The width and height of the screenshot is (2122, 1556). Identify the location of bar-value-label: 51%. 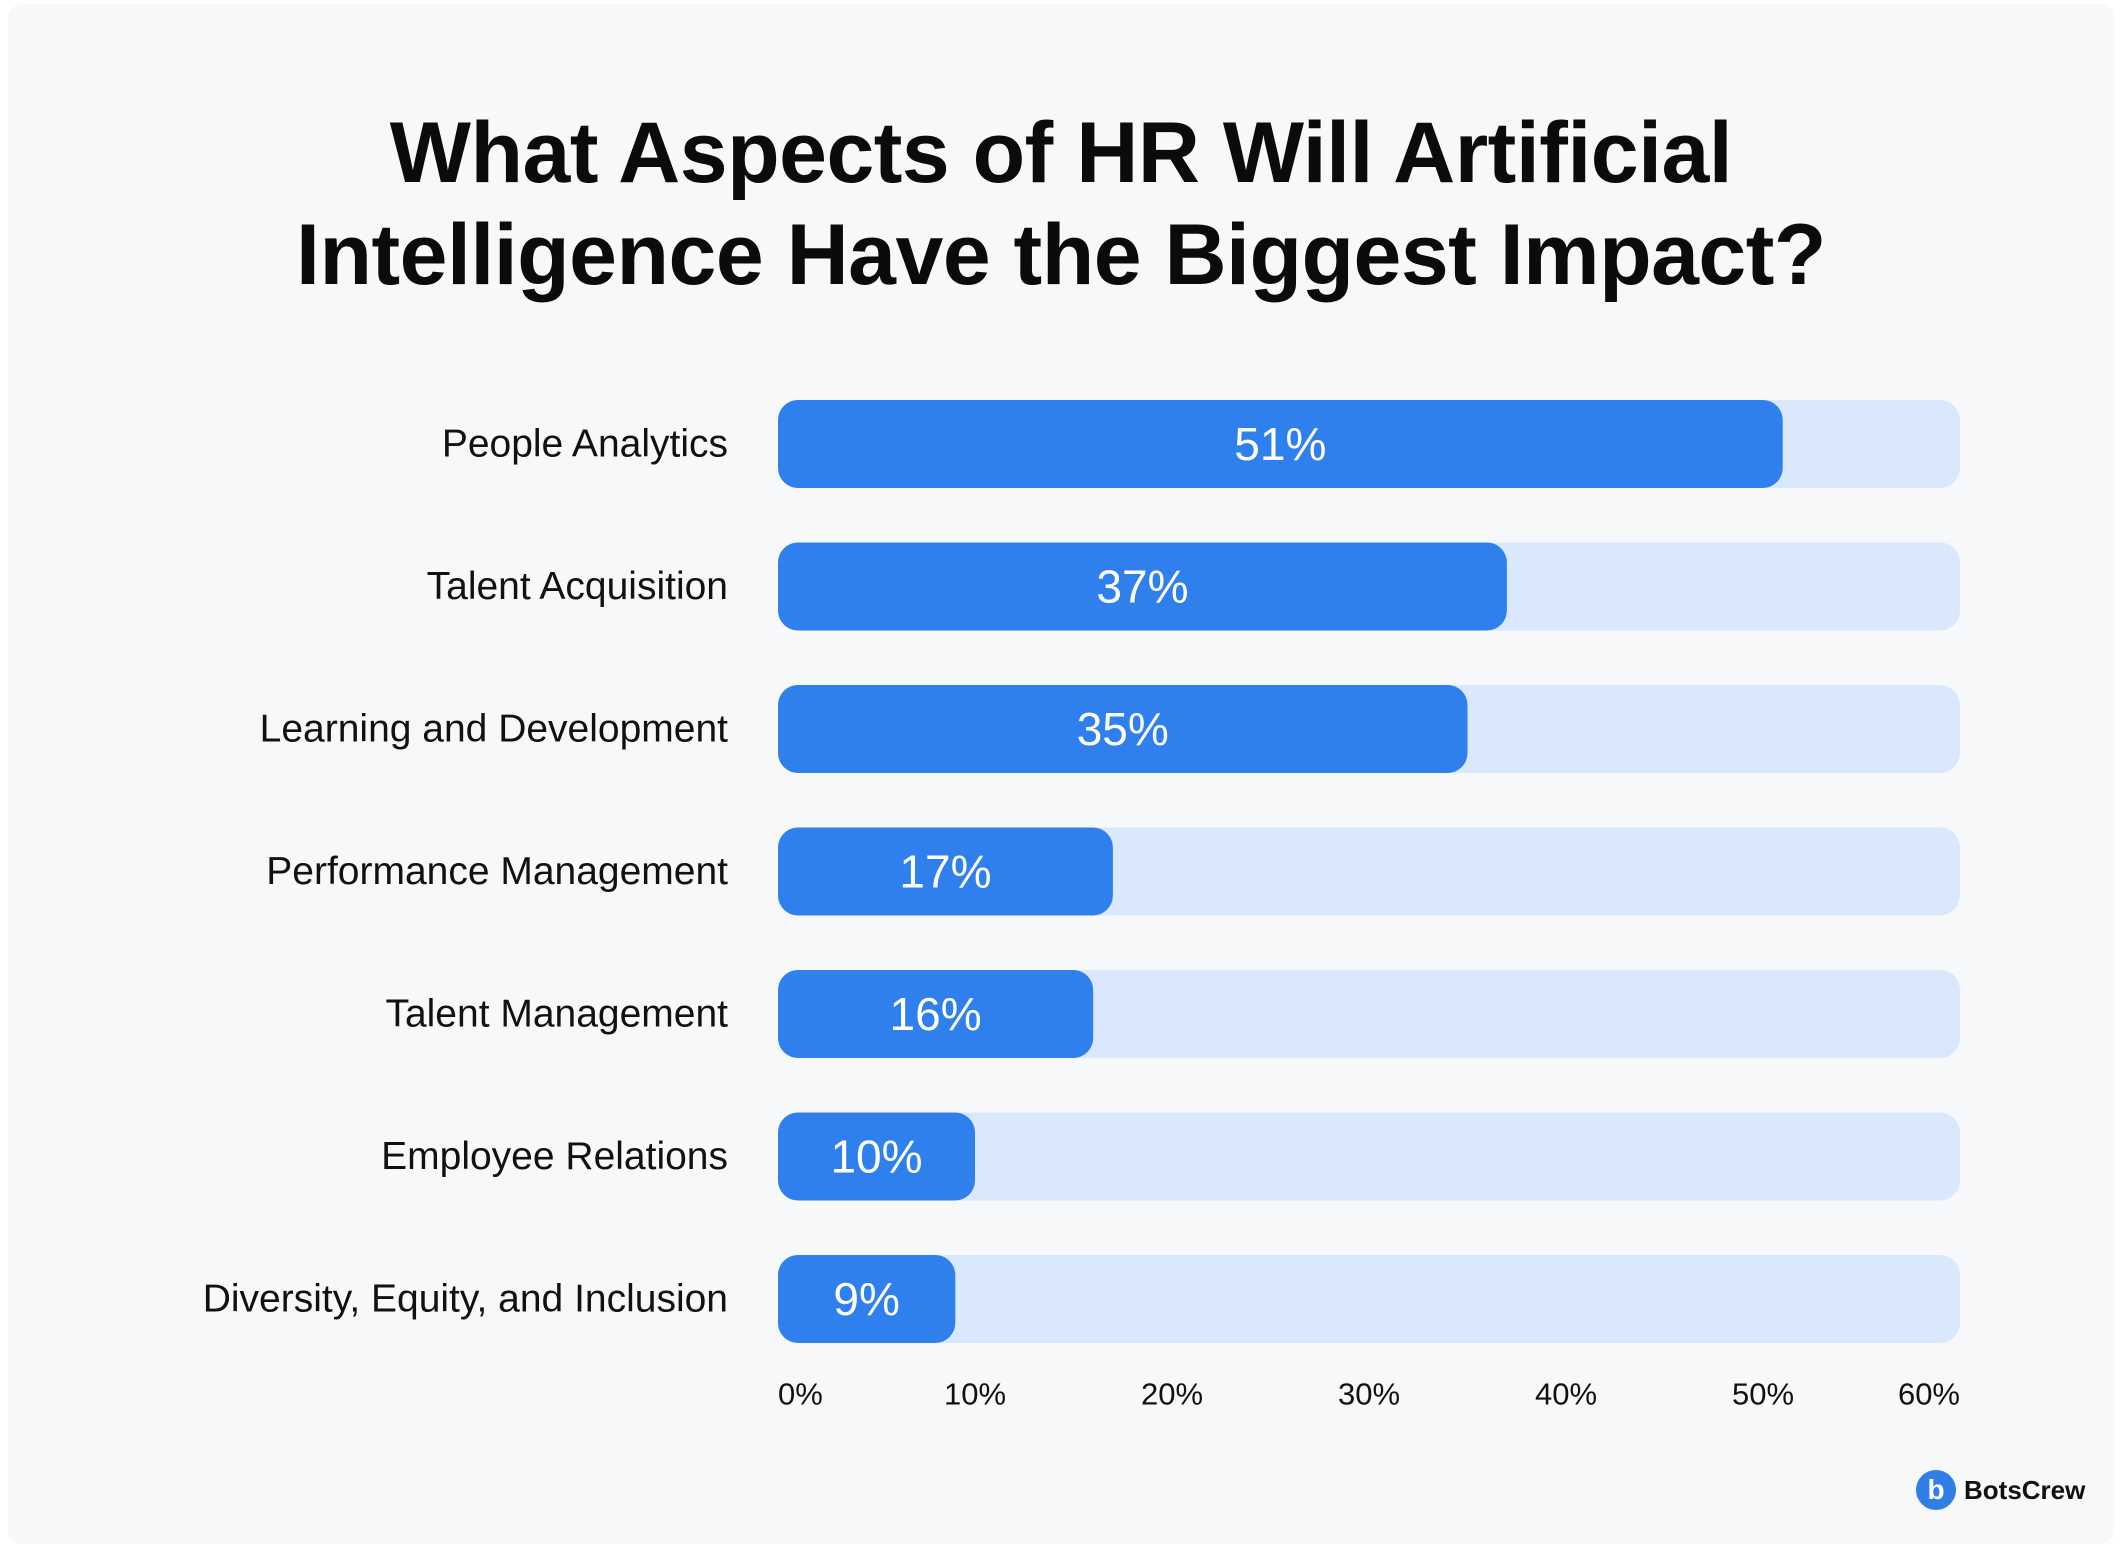
(1280, 444).